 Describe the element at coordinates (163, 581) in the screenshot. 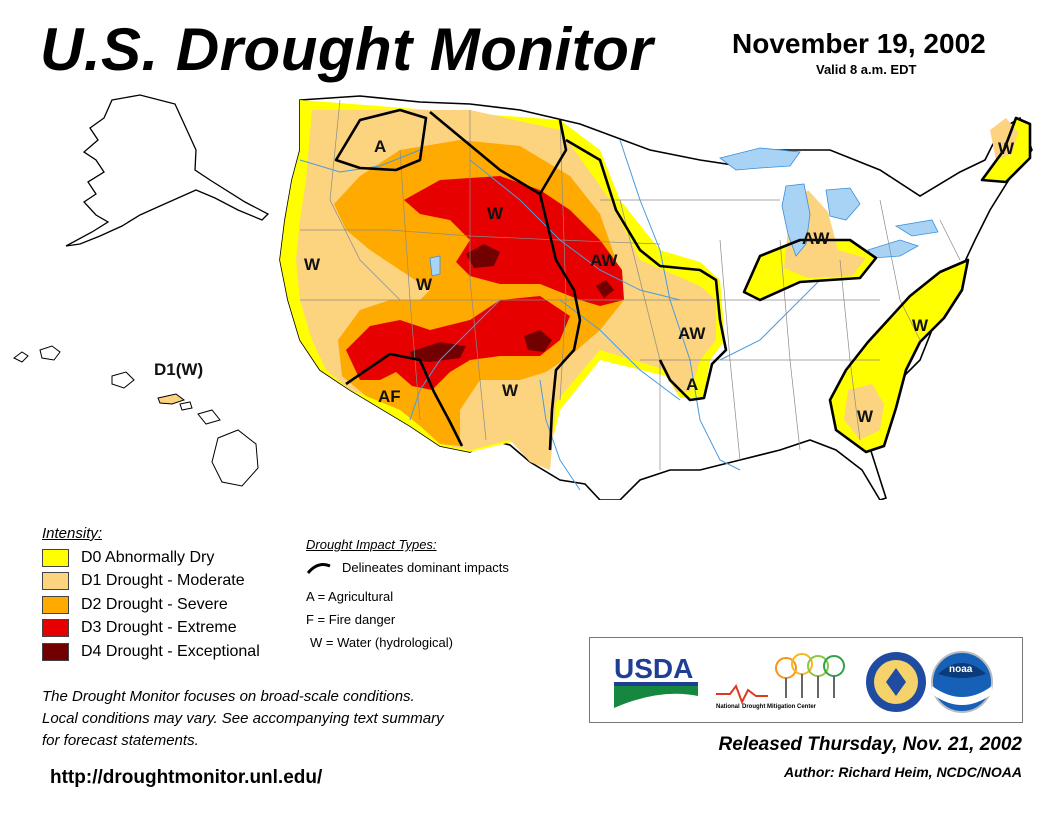

I see `legend-label: D1 Drought - Moderate` at that location.